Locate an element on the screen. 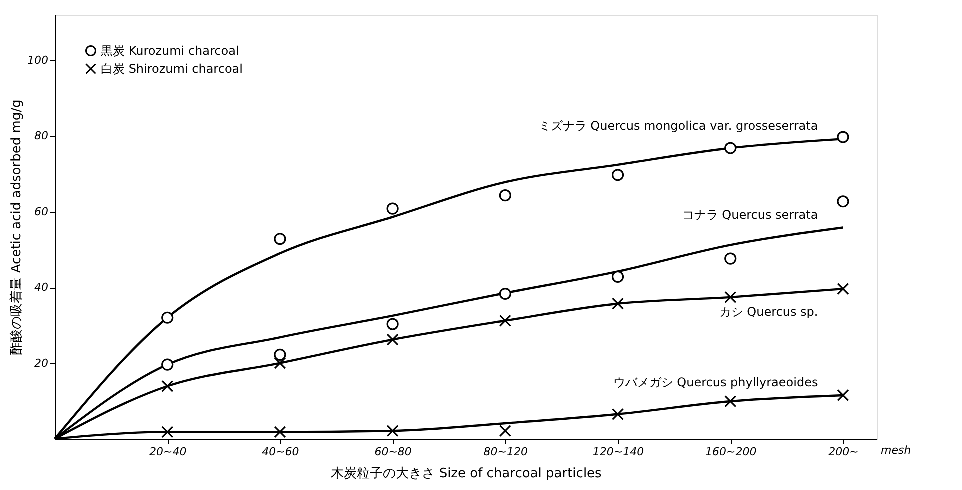  y-tick-label: 20 is located at coordinates (41, 363).